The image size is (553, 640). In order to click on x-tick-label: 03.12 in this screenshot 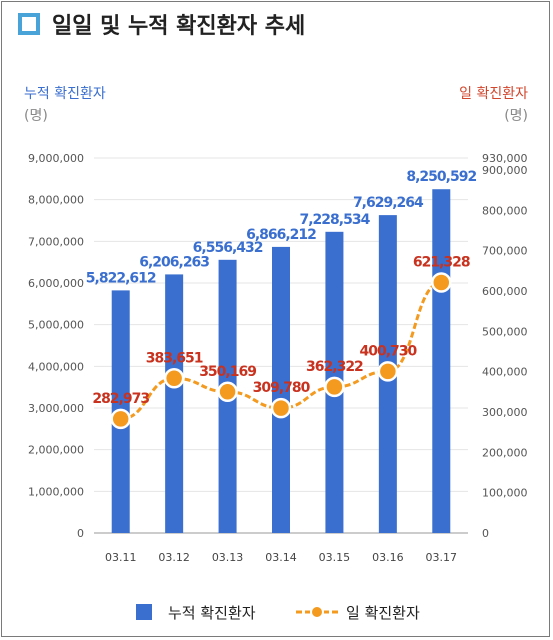, I will do `click(174, 557)`.